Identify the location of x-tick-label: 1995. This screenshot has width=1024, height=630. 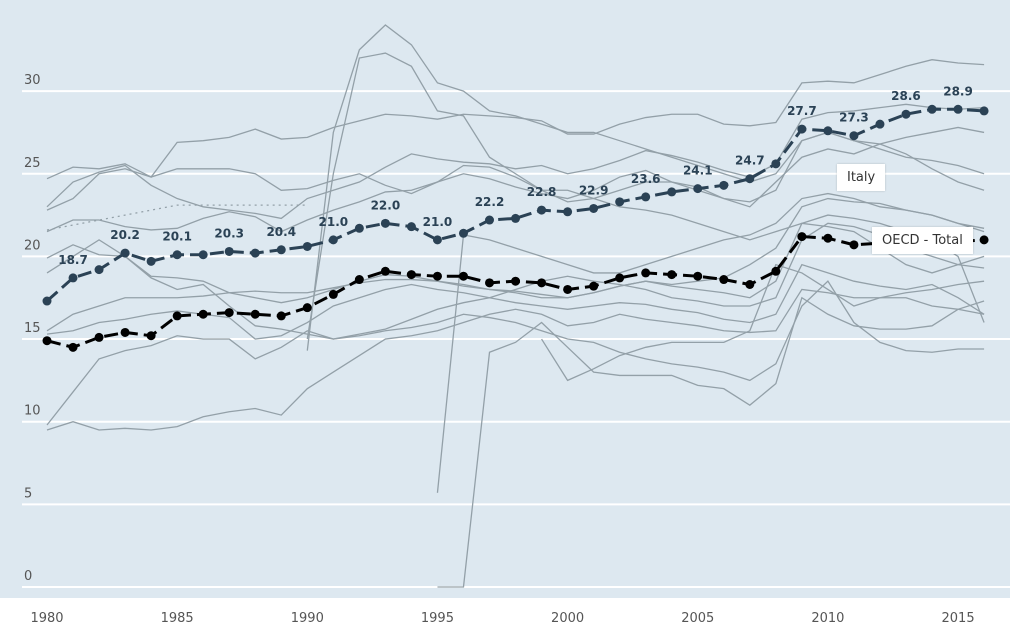
(437, 618).